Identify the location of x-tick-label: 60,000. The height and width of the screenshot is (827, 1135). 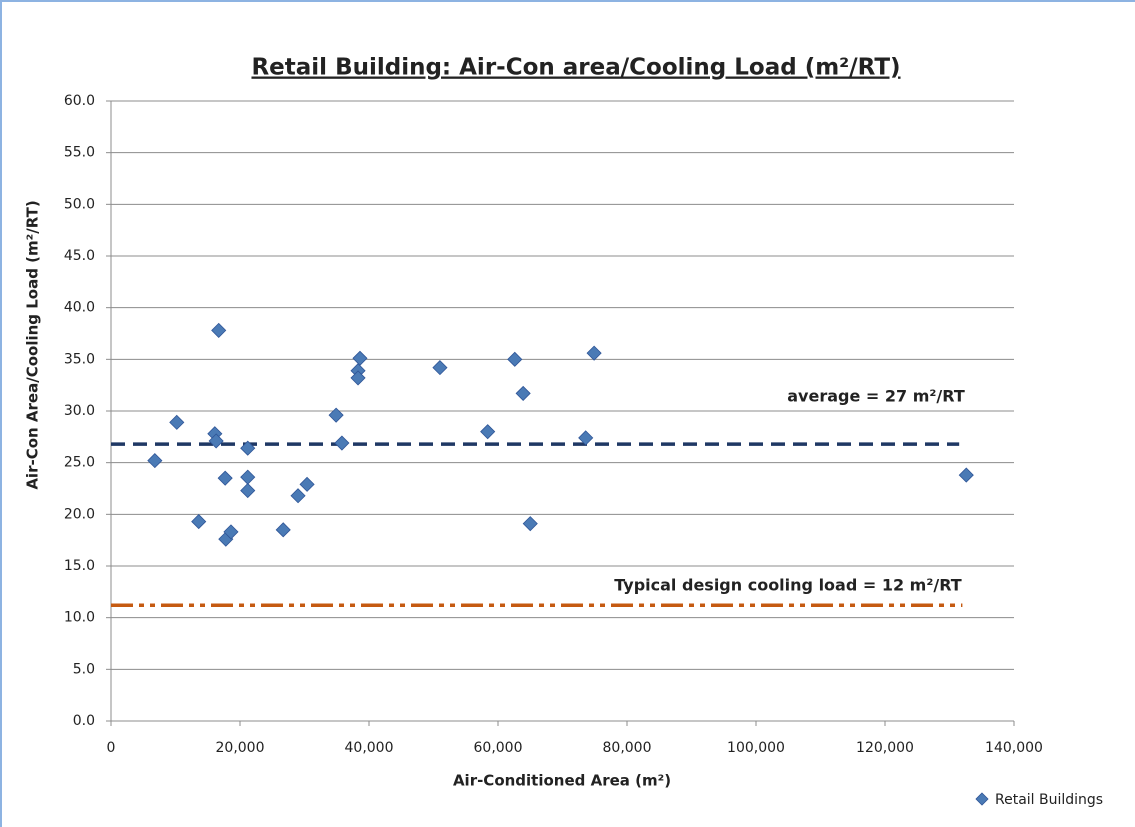
(498, 748).